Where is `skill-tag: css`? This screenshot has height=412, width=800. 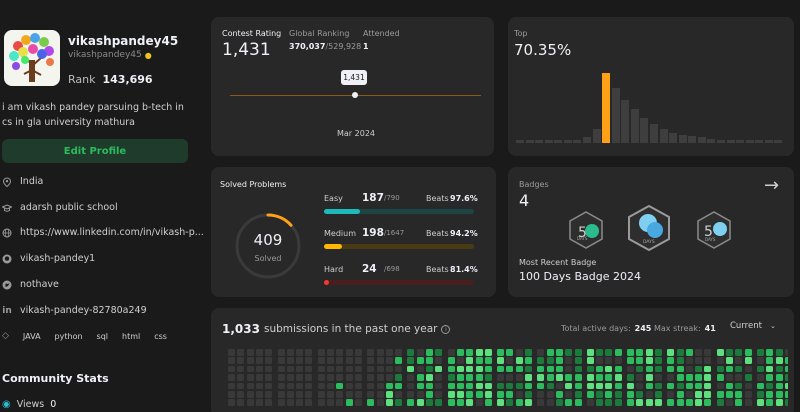 skill-tag: css is located at coordinates (160, 336).